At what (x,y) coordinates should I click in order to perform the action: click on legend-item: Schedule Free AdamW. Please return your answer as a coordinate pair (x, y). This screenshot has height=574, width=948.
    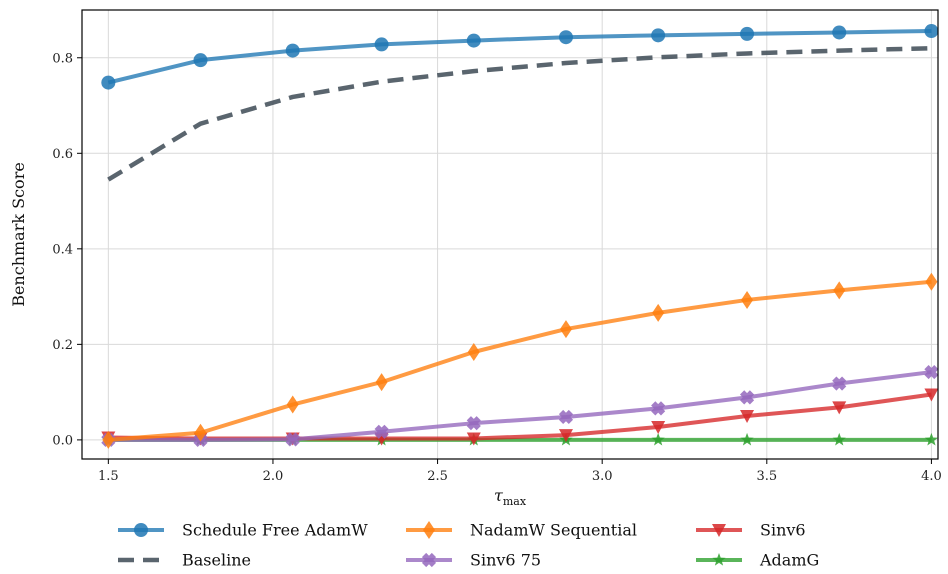
    Looking at the image, I should click on (243, 530).